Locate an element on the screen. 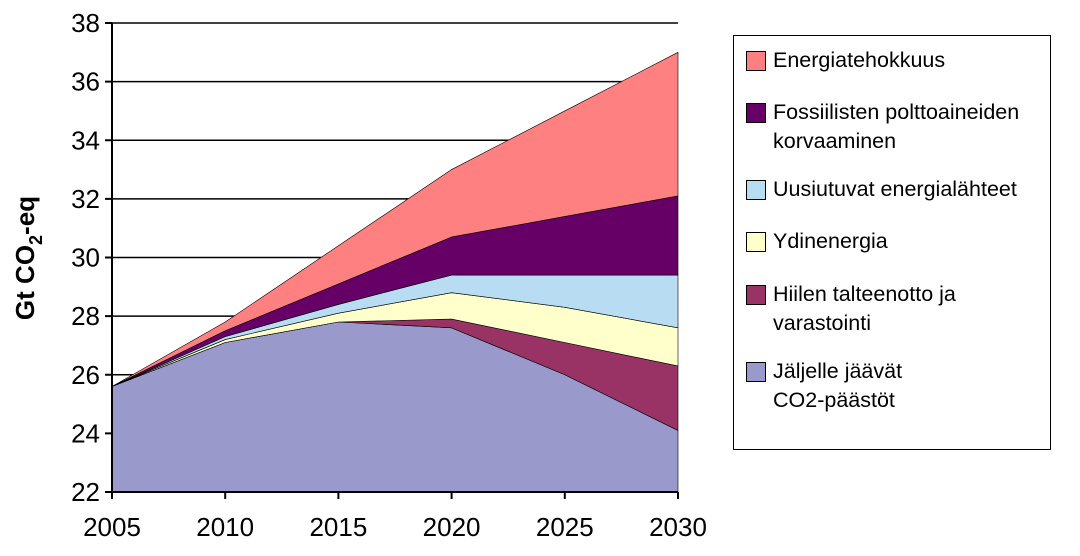 This screenshot has height=556, width=1080. x-tick-label: 2030 is located at coordinates (678, 527).